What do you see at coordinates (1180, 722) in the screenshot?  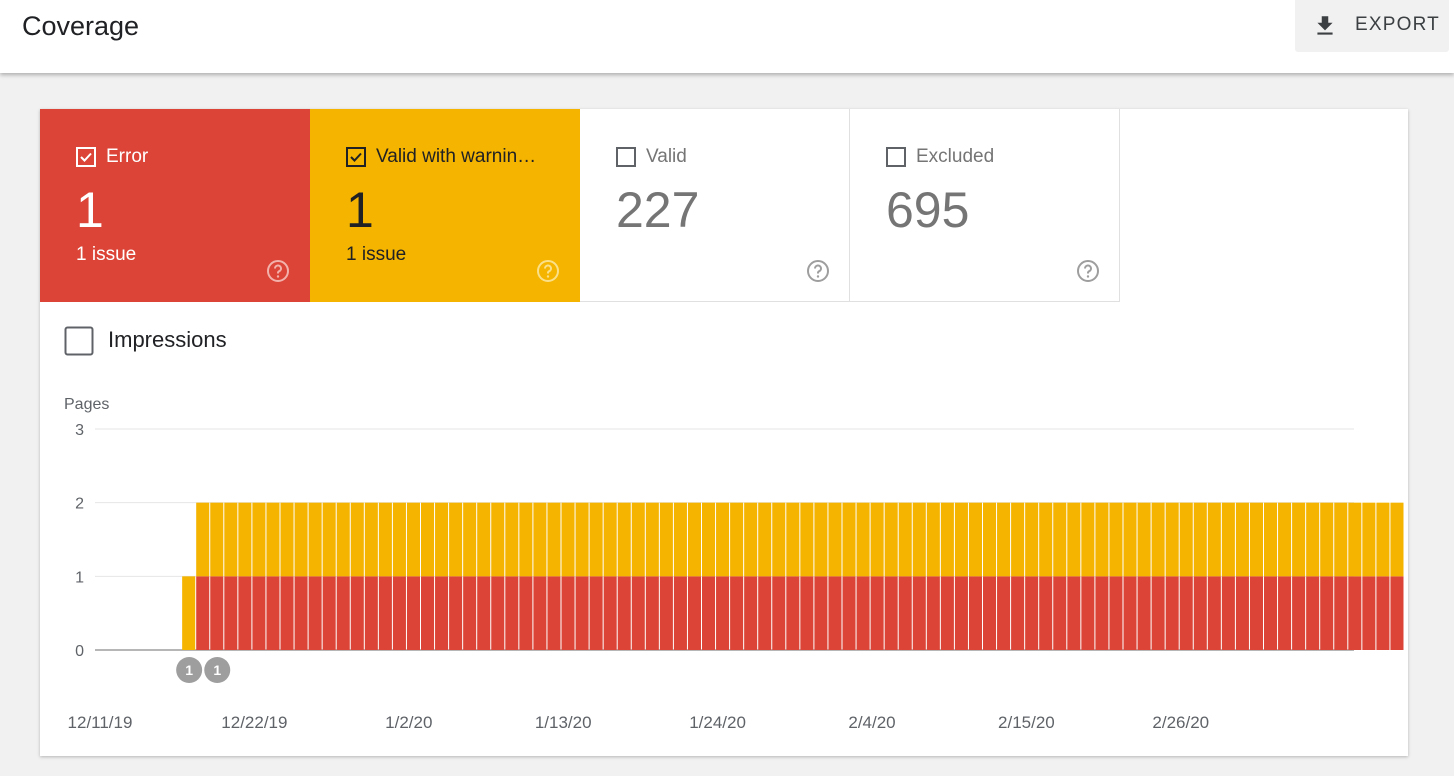 I see `x-tick-label: 2/26/20` at bounding box center [1180, 722].